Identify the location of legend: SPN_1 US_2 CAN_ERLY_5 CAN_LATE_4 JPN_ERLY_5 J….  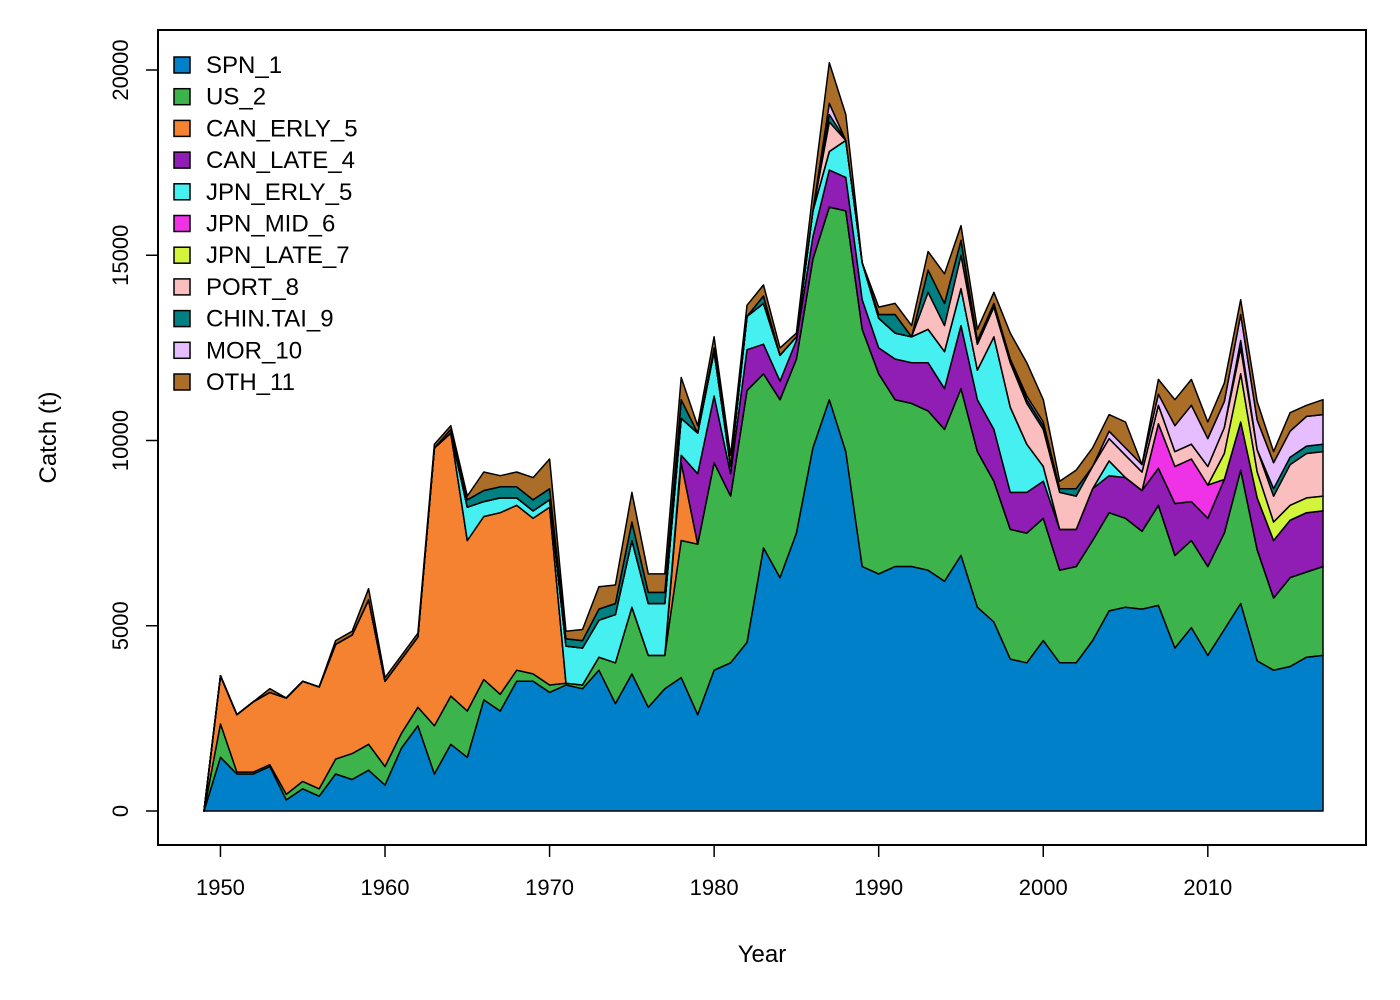
(265, 224).